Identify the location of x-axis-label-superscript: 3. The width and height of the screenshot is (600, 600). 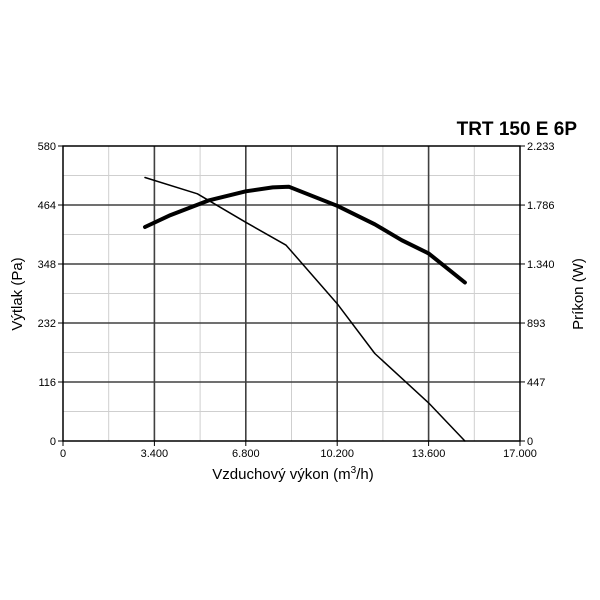
(354, 470).